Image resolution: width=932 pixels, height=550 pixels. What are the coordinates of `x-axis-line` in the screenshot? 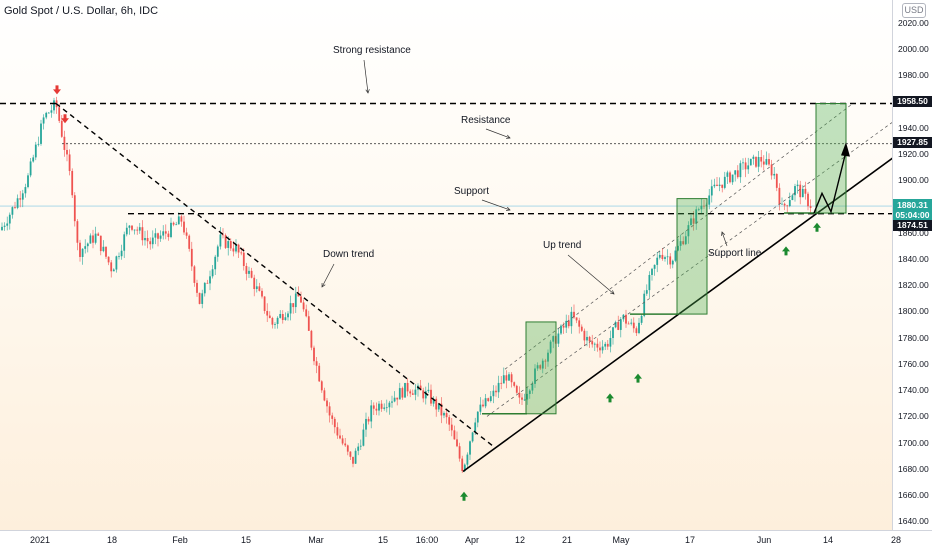 It's located at (466, 530).